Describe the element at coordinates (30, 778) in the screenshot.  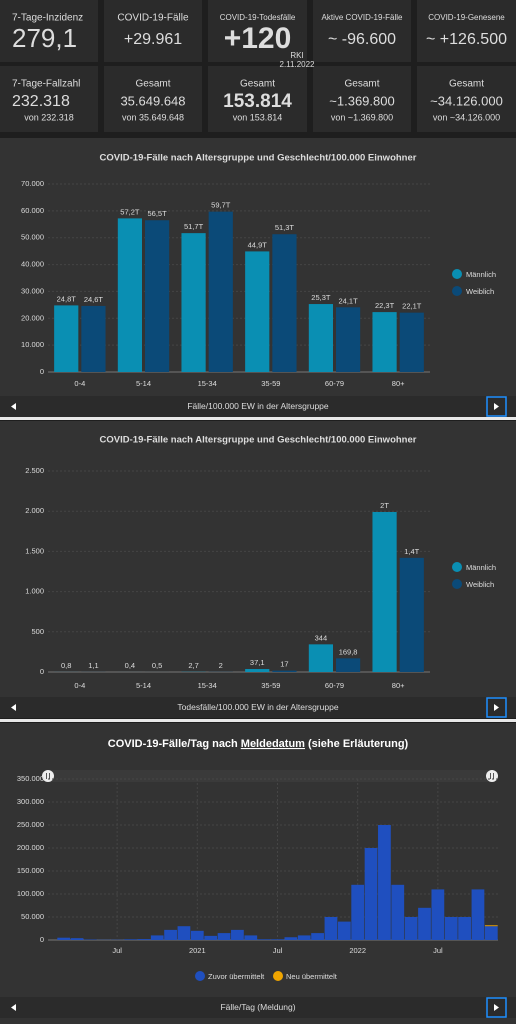
I see `y-tick-label: 350.000` at that location.